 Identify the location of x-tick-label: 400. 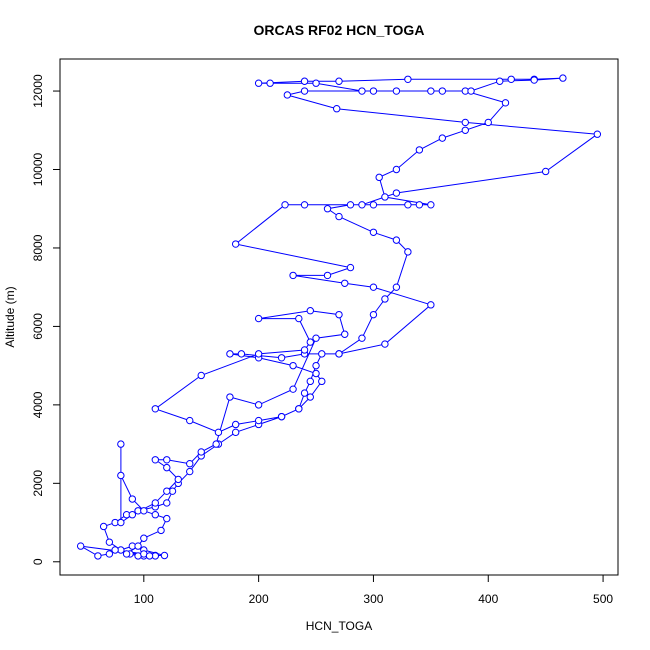
(488, 599).